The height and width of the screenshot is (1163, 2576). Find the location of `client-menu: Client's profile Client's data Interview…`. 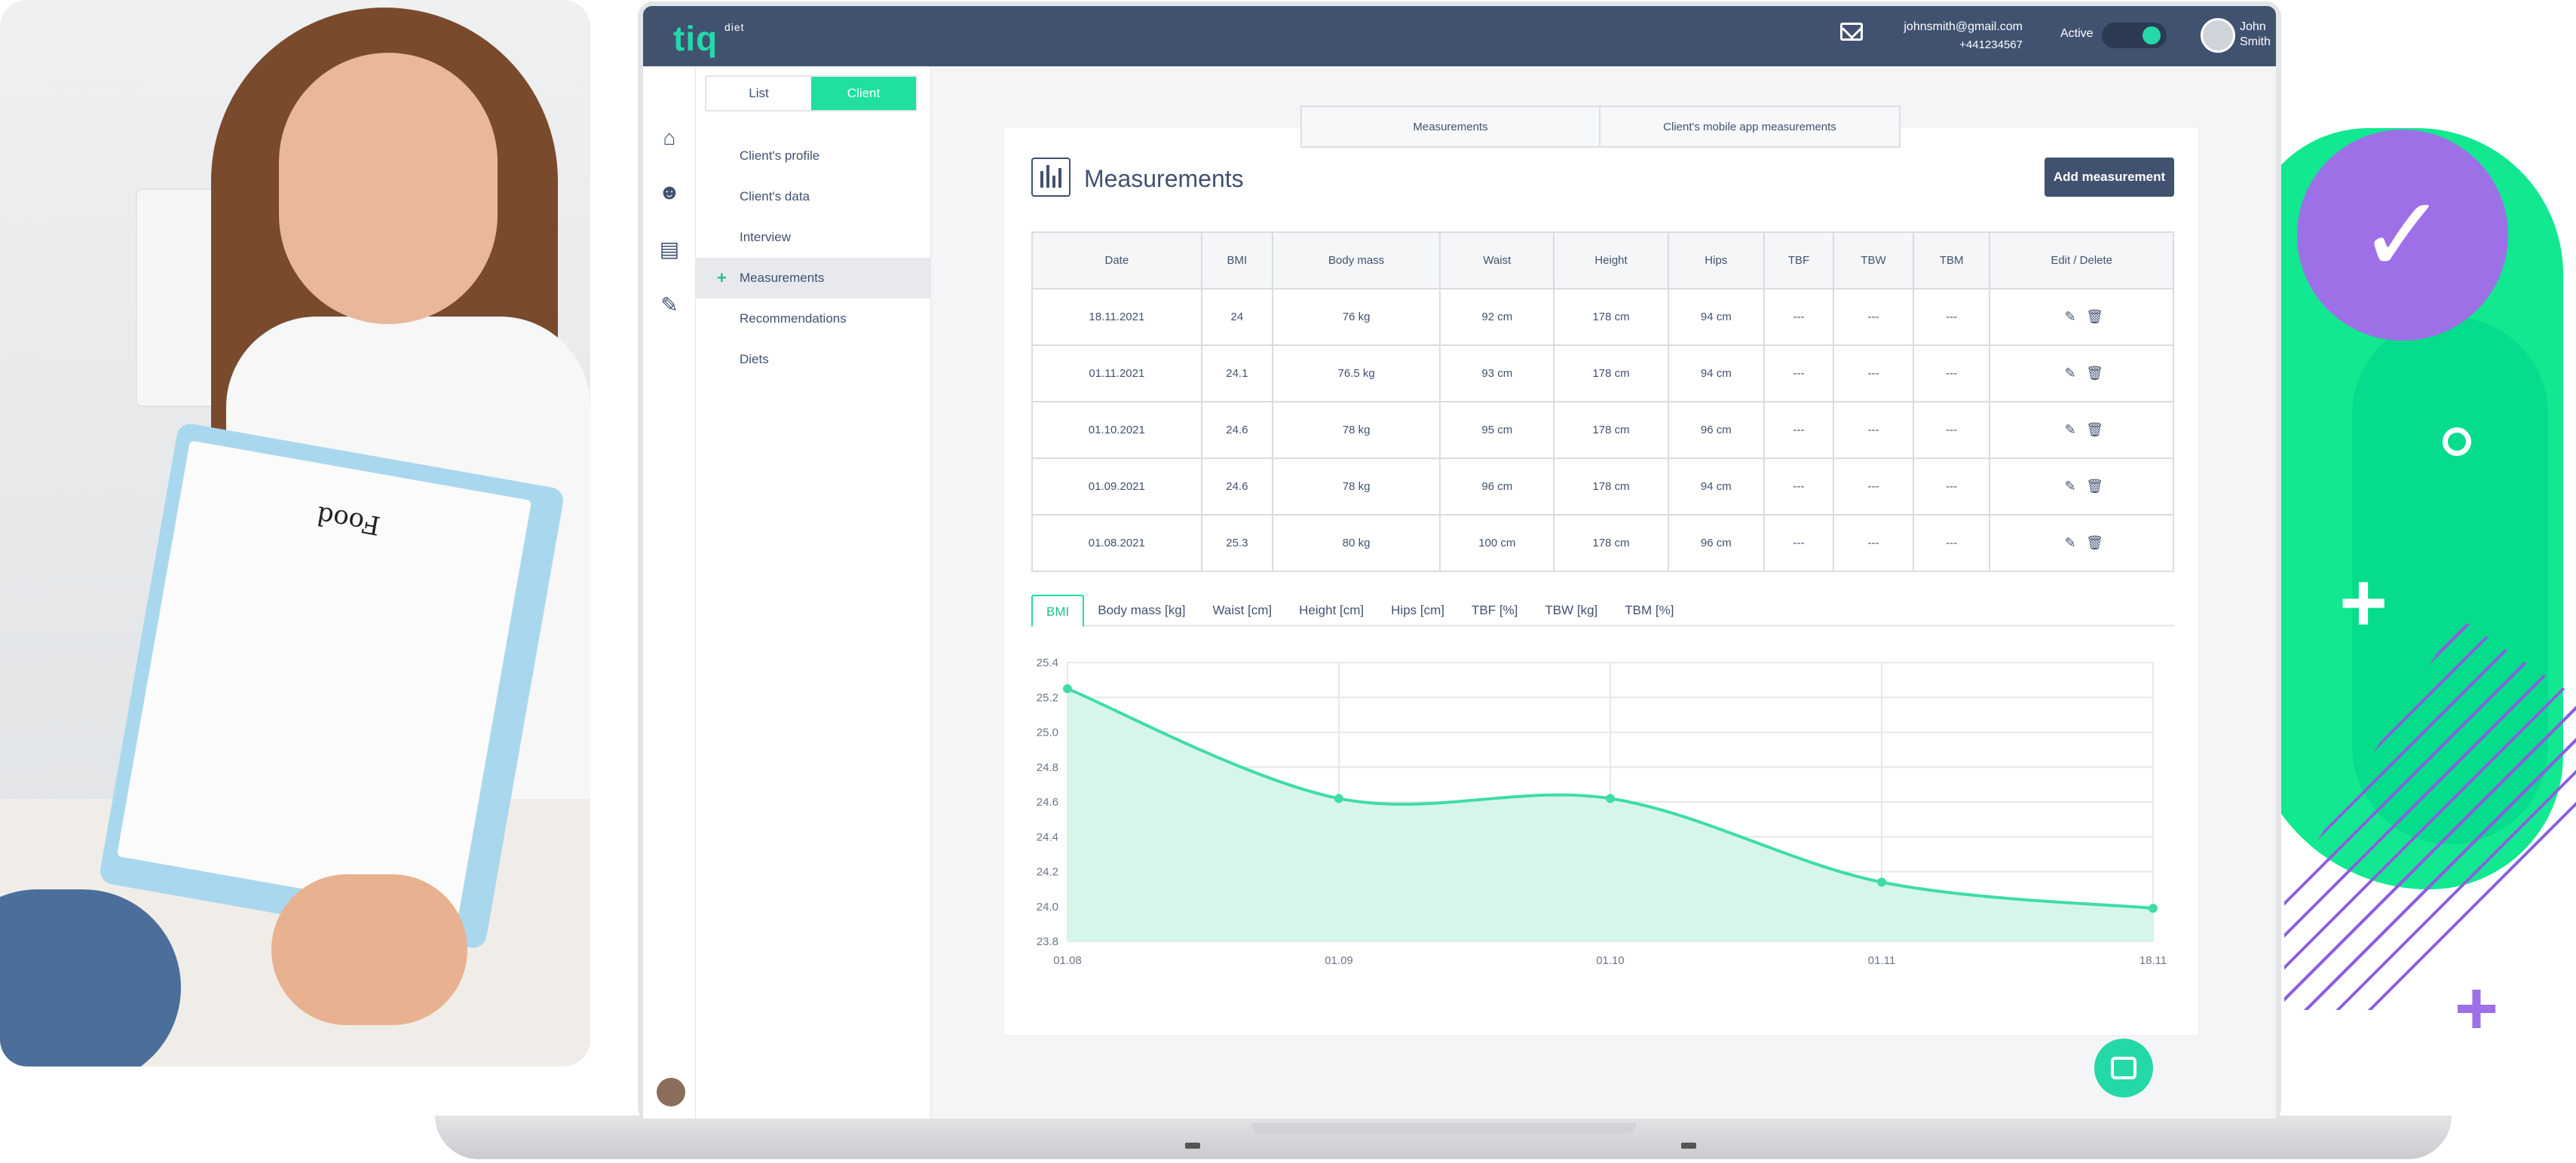

client-menu: Client's profile Client's data Interview… is located at coordinates (813, 258).